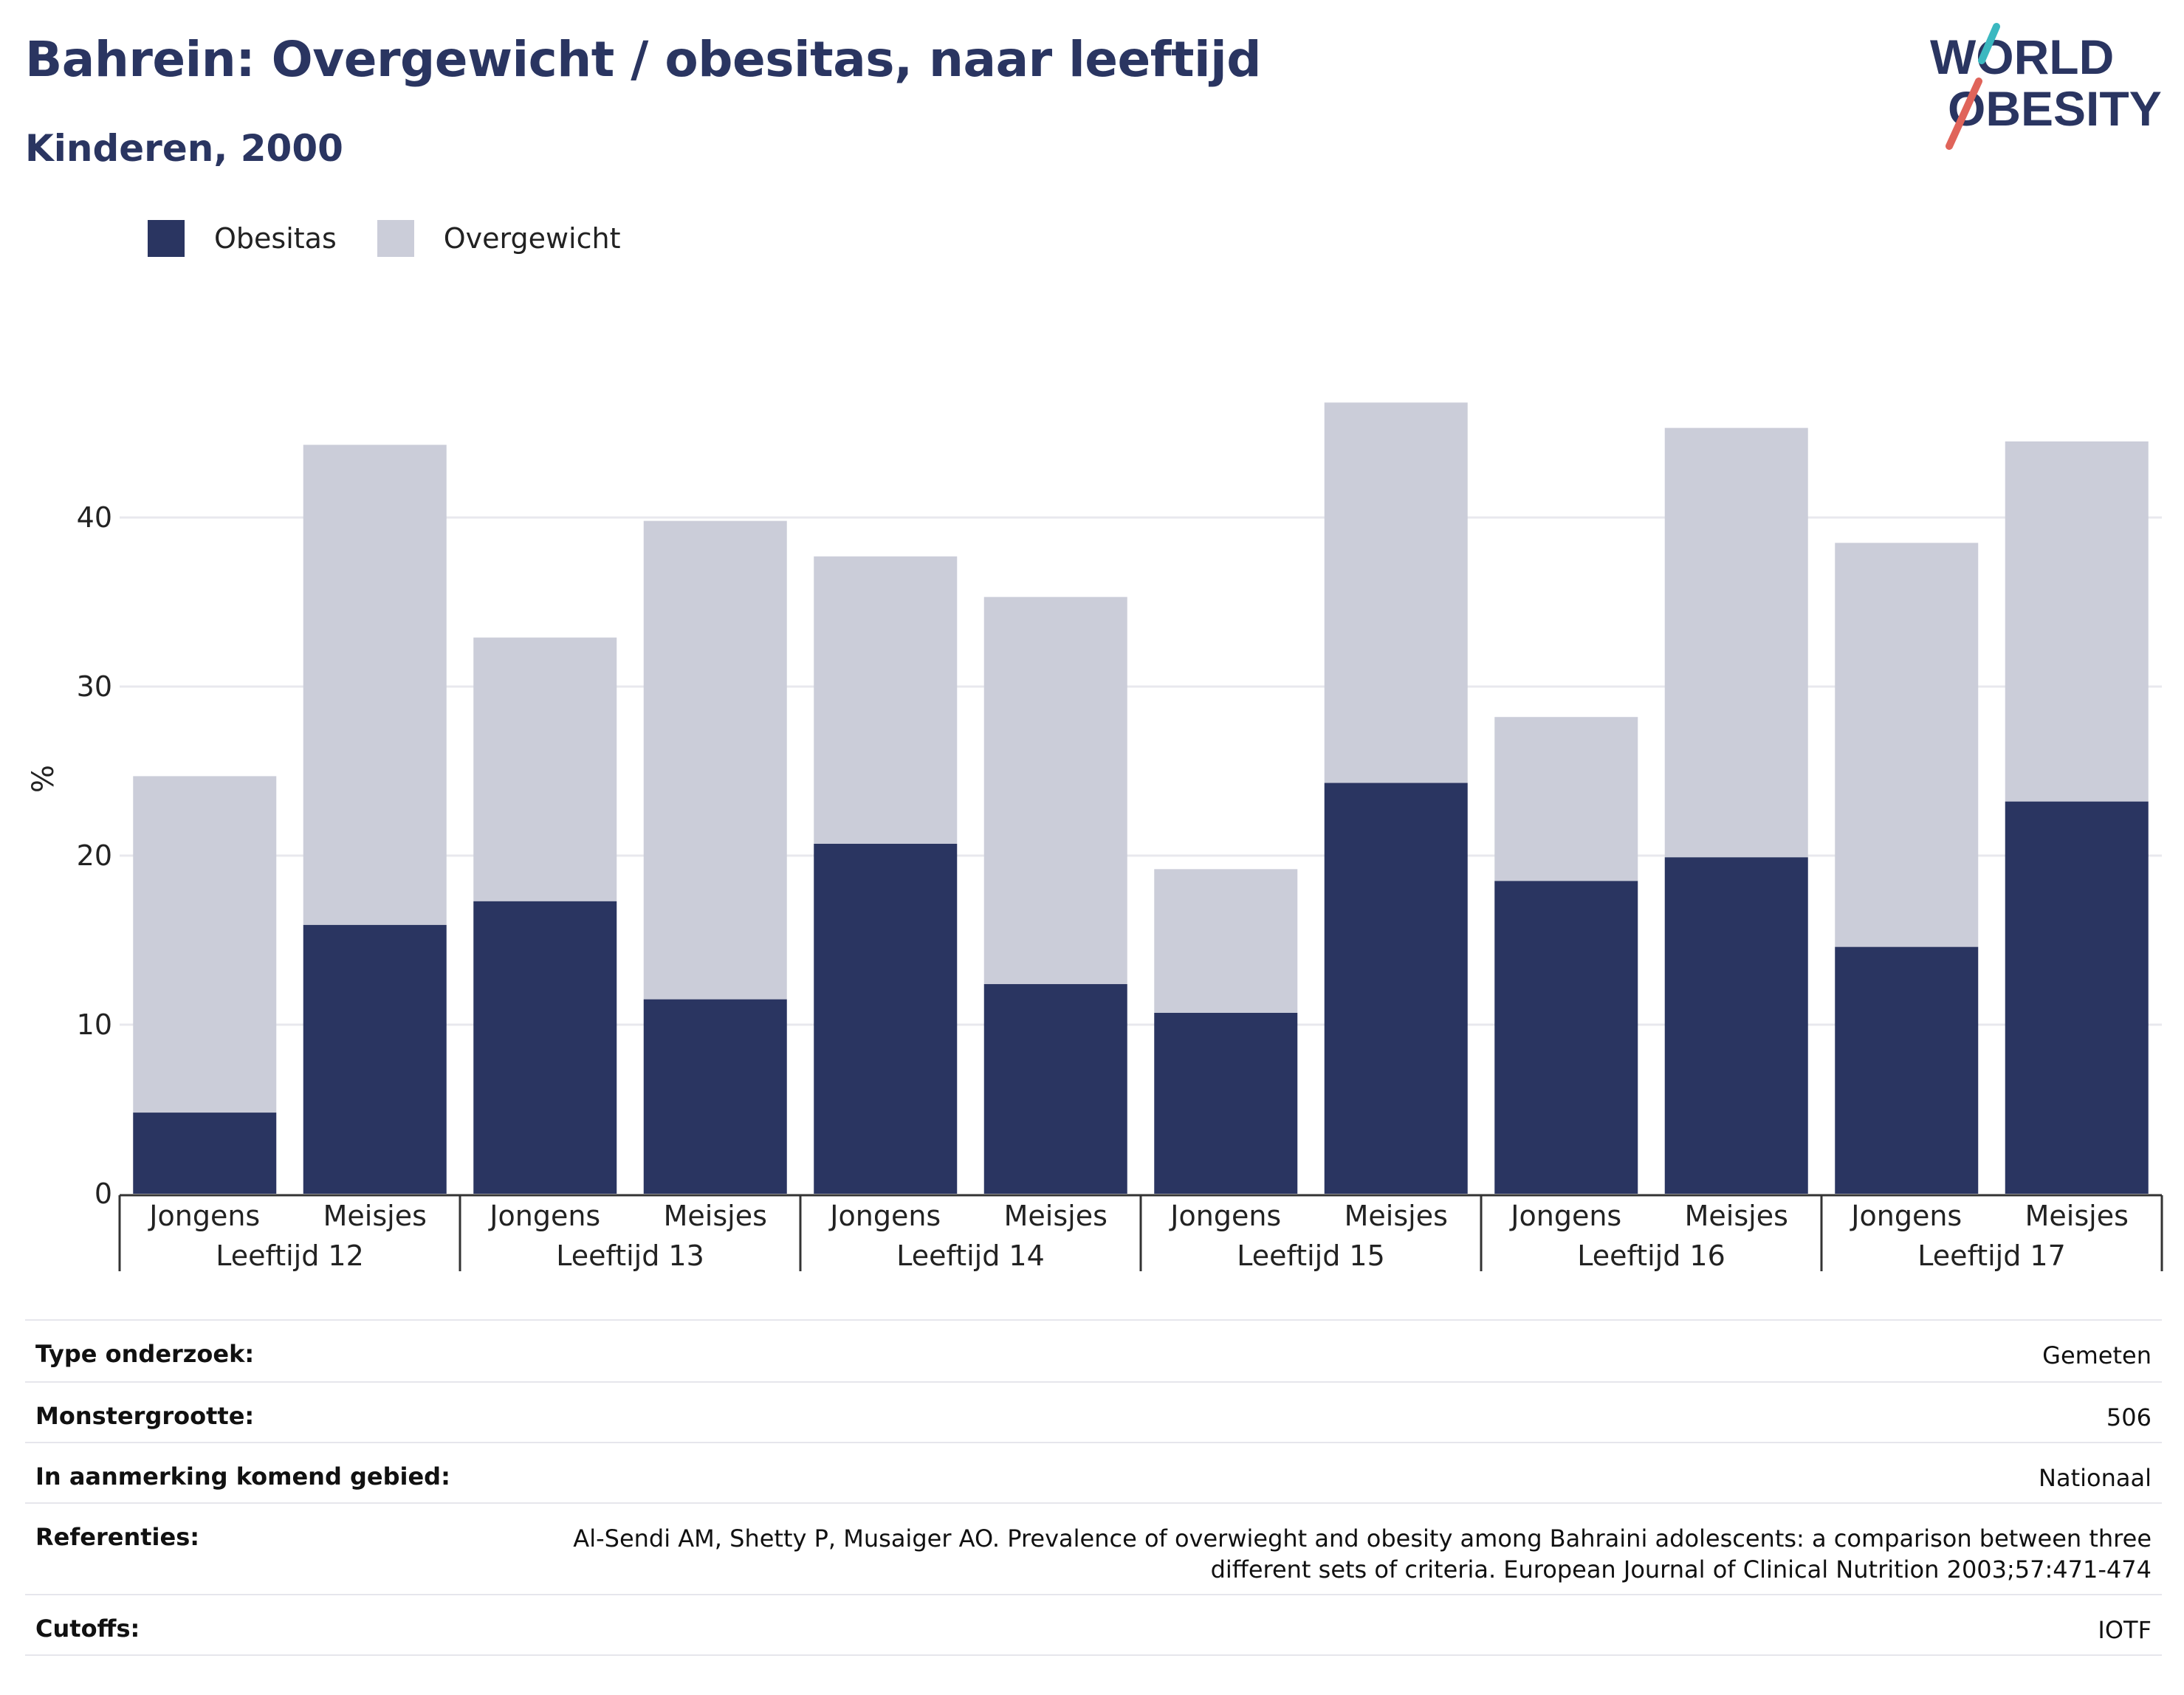 The image size is (2184, 1695). Describe the element at coordinates (630, 1256) in the screenshot. I see `x-group-label: Leeftijd 13` at that location.